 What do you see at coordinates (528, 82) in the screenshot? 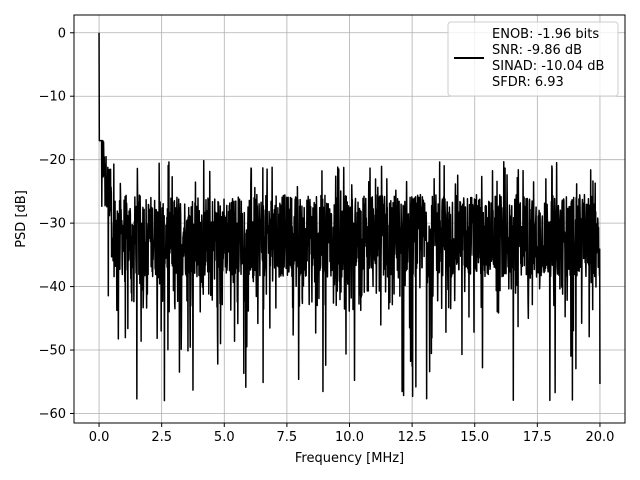
I see `legend-text-sfdr: SFDR: 6.93` at bounding box center [528, 82].